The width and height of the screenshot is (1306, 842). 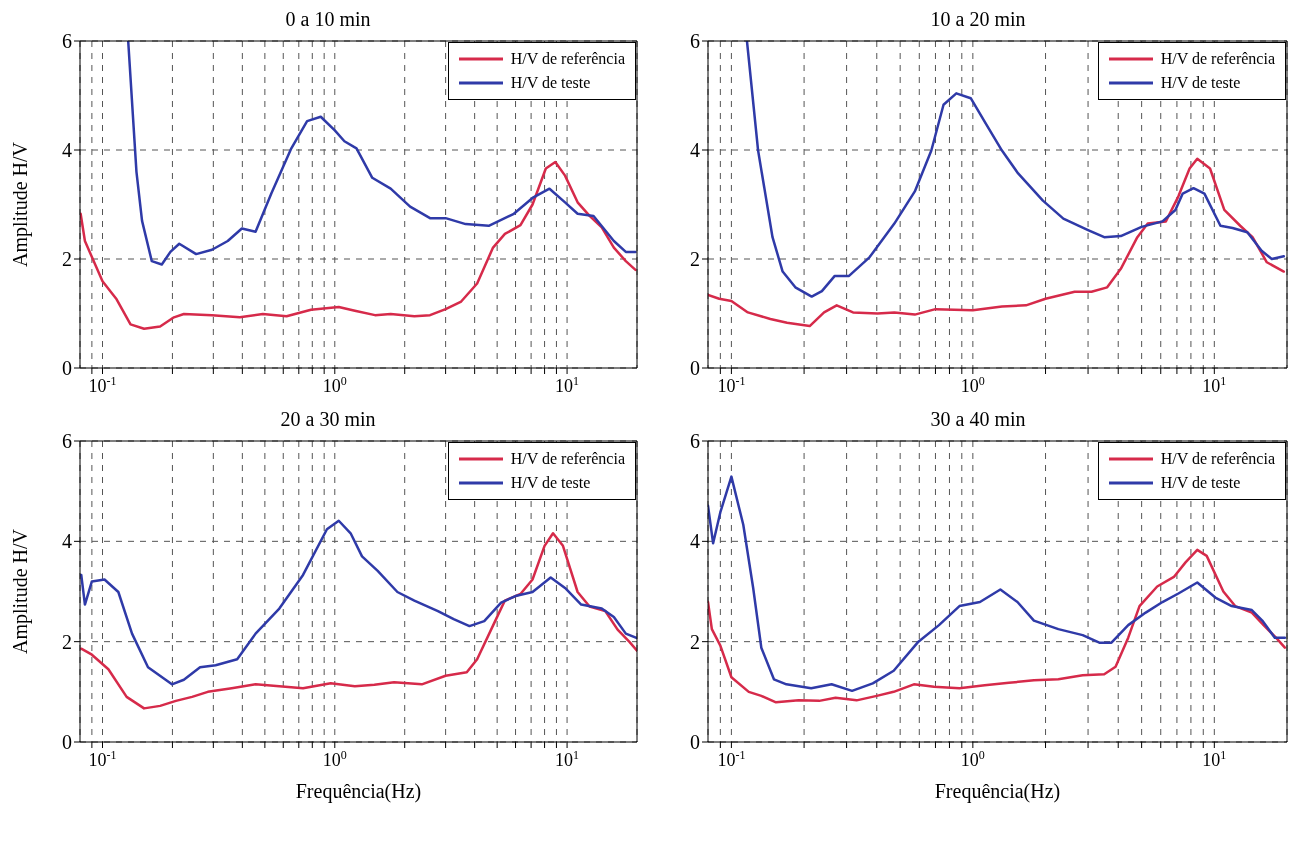 What do you see at coordinates (328, 420) in the screenshot?
I see `chart-title: 20 a 30 min` at bounding box center [328, 420].